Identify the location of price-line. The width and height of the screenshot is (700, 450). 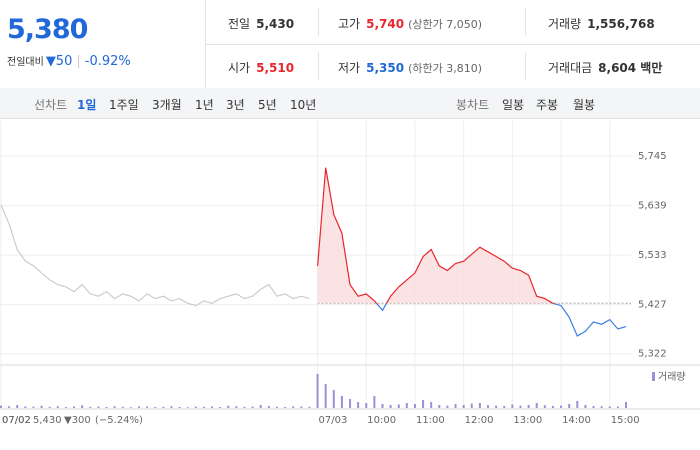
(155, 255).